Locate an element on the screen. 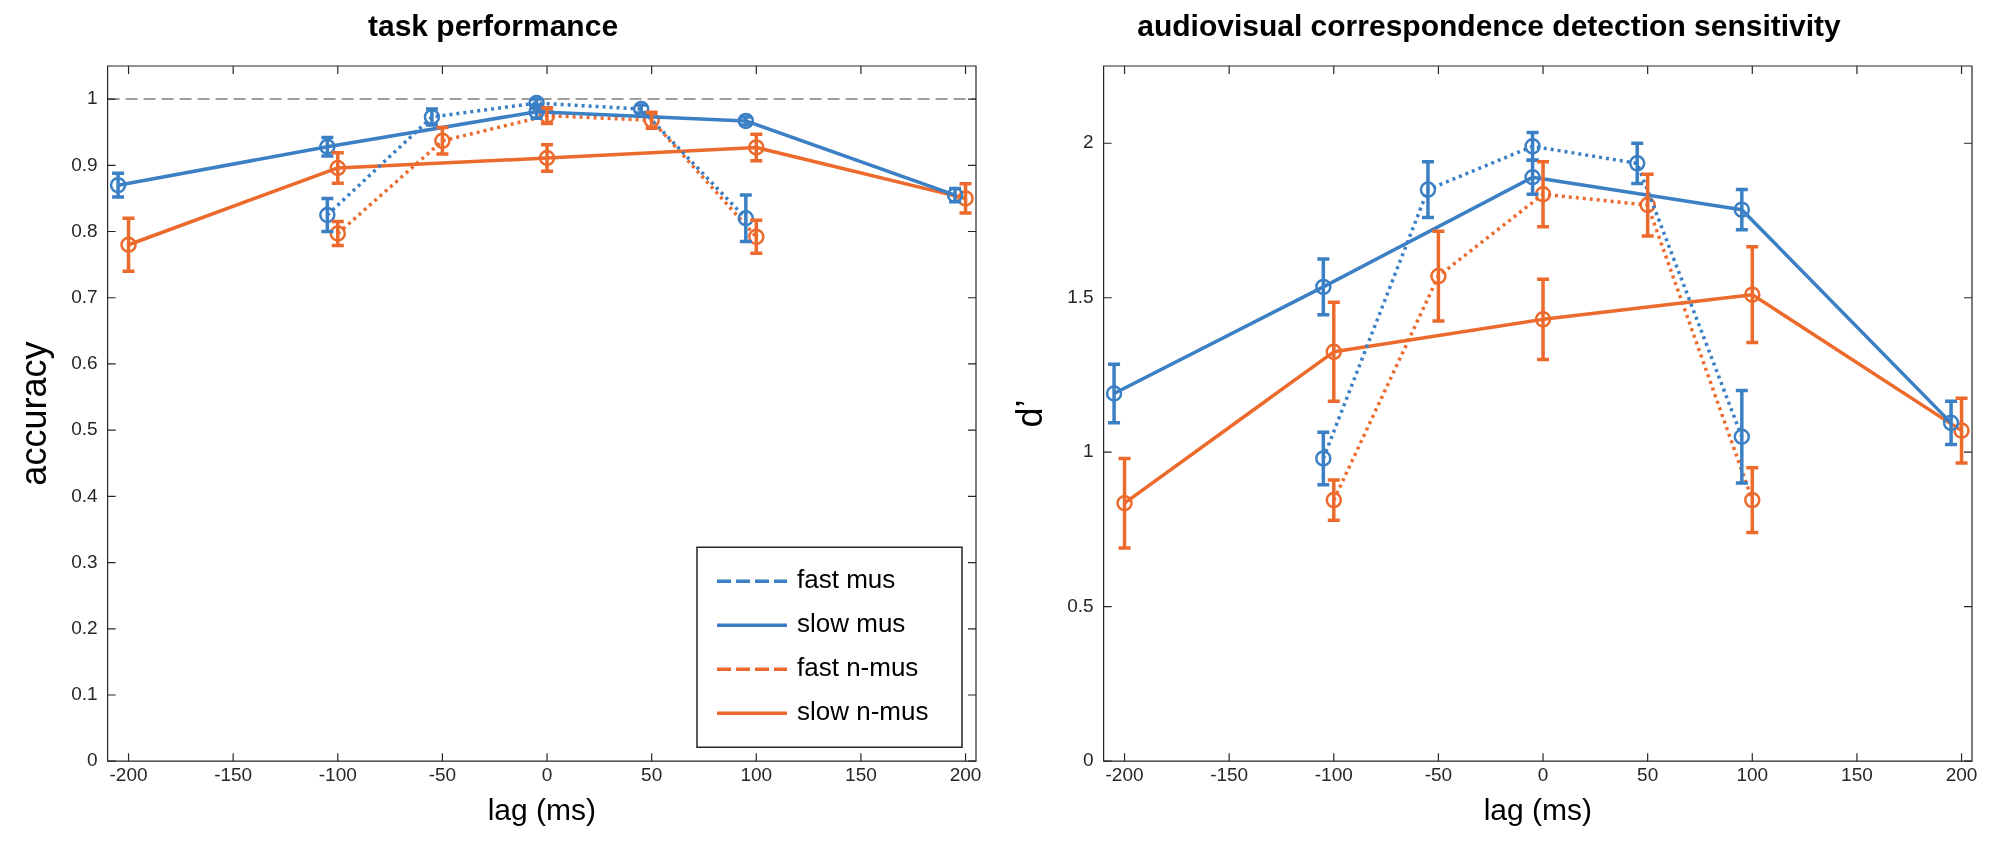 This screenshot has height=844, width=1992. y-tick-label: 0.9 is located at coordinates (84, 164).